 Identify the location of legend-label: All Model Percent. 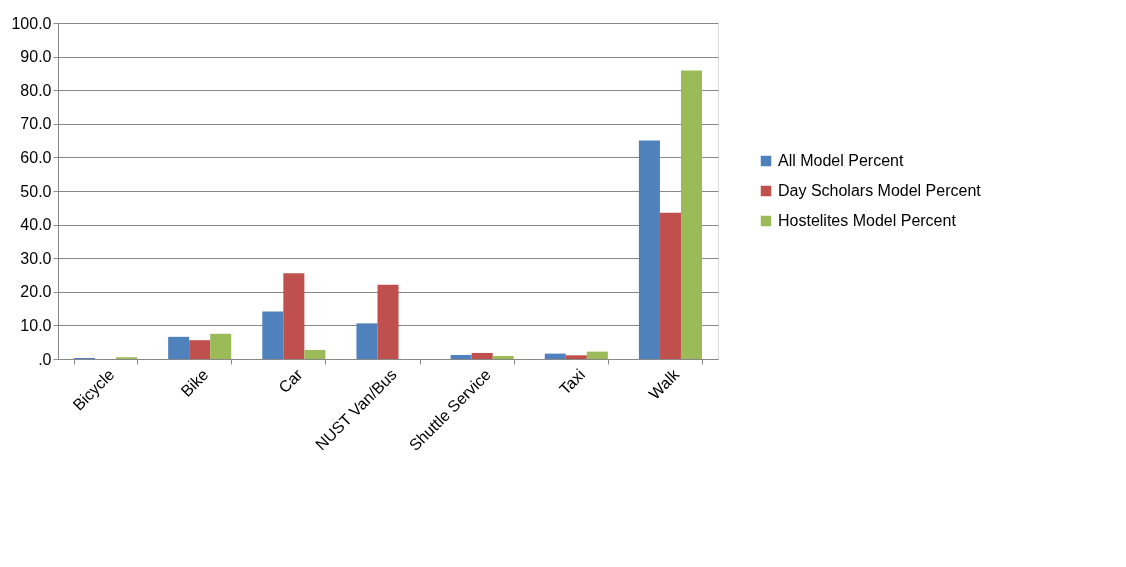
(841, 160).